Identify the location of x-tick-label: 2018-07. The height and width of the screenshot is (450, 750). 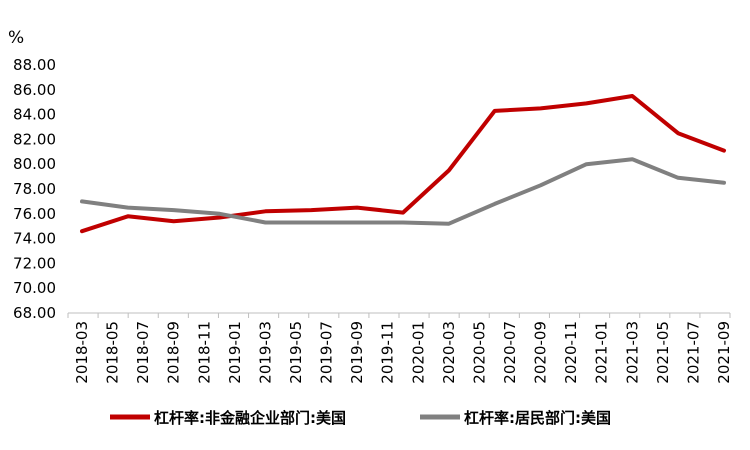
(143, 352).